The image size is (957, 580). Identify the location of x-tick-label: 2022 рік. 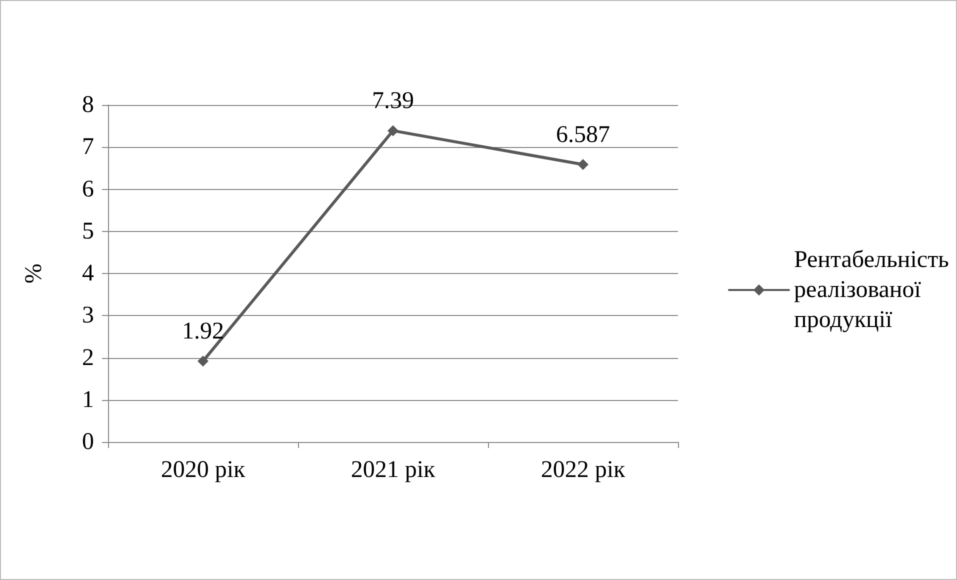
(583, 470).